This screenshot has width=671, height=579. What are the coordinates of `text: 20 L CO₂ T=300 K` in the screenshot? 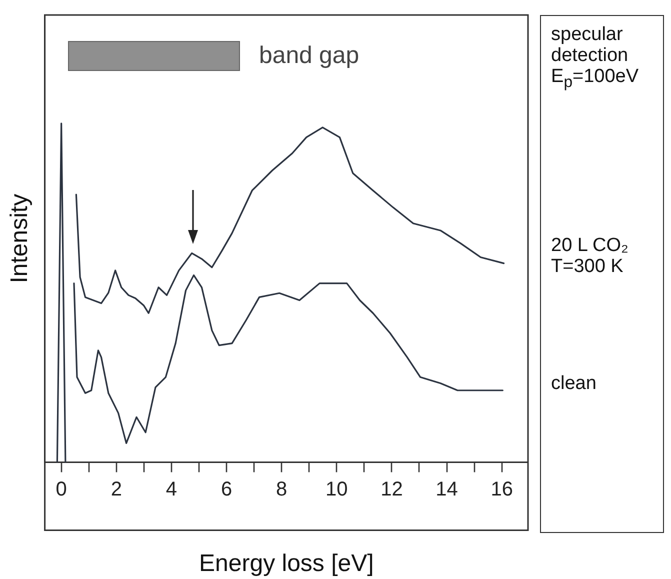 It's located at (590, 256).